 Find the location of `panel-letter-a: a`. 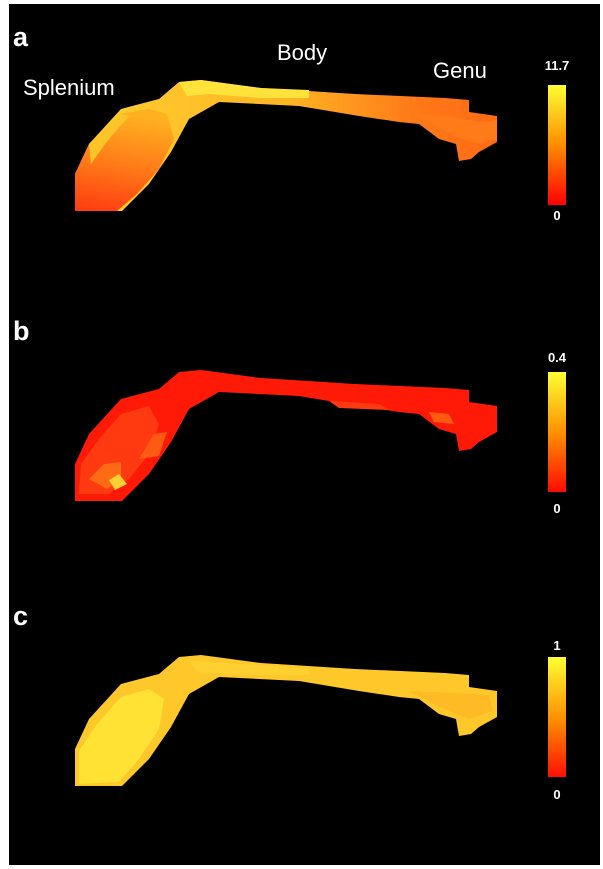

panel-letter-a: a is located at coordinates (21, 37).